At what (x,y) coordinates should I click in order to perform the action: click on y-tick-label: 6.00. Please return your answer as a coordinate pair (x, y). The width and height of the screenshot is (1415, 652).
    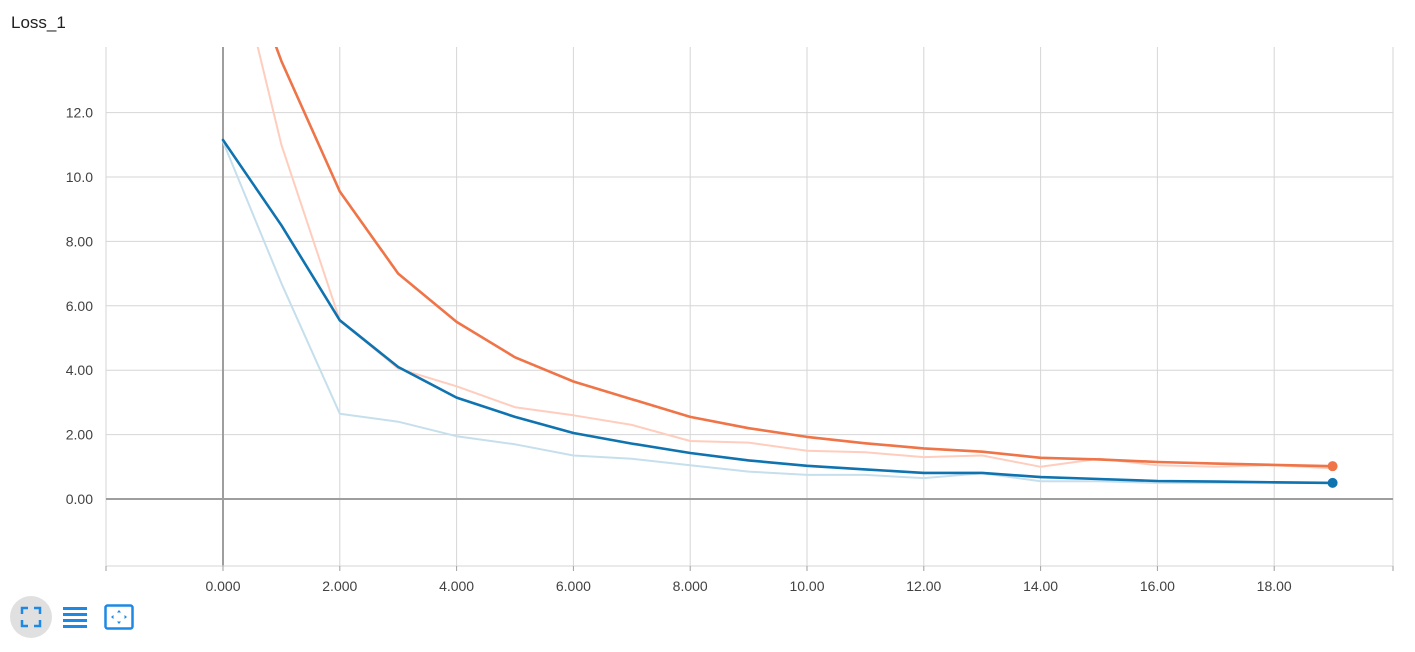
    Looking at the image, I should click on (79, 306).